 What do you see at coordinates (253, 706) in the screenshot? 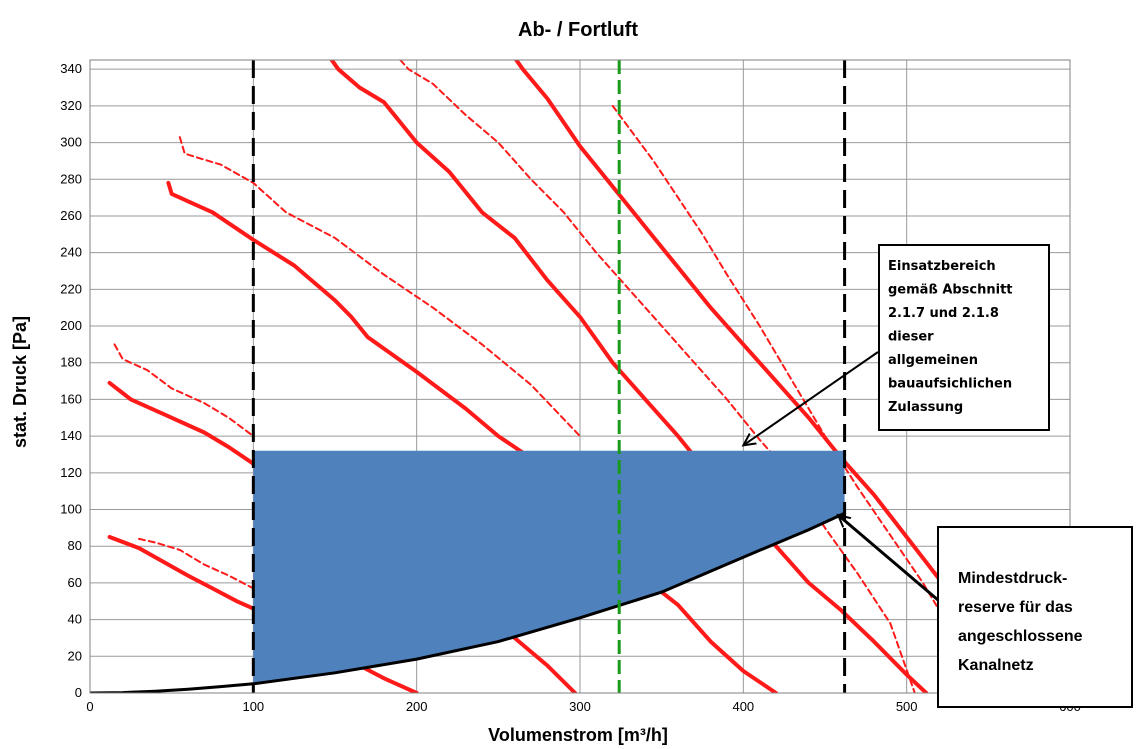
I see `x-tick-label: 100` at bounding box center [253, 706].